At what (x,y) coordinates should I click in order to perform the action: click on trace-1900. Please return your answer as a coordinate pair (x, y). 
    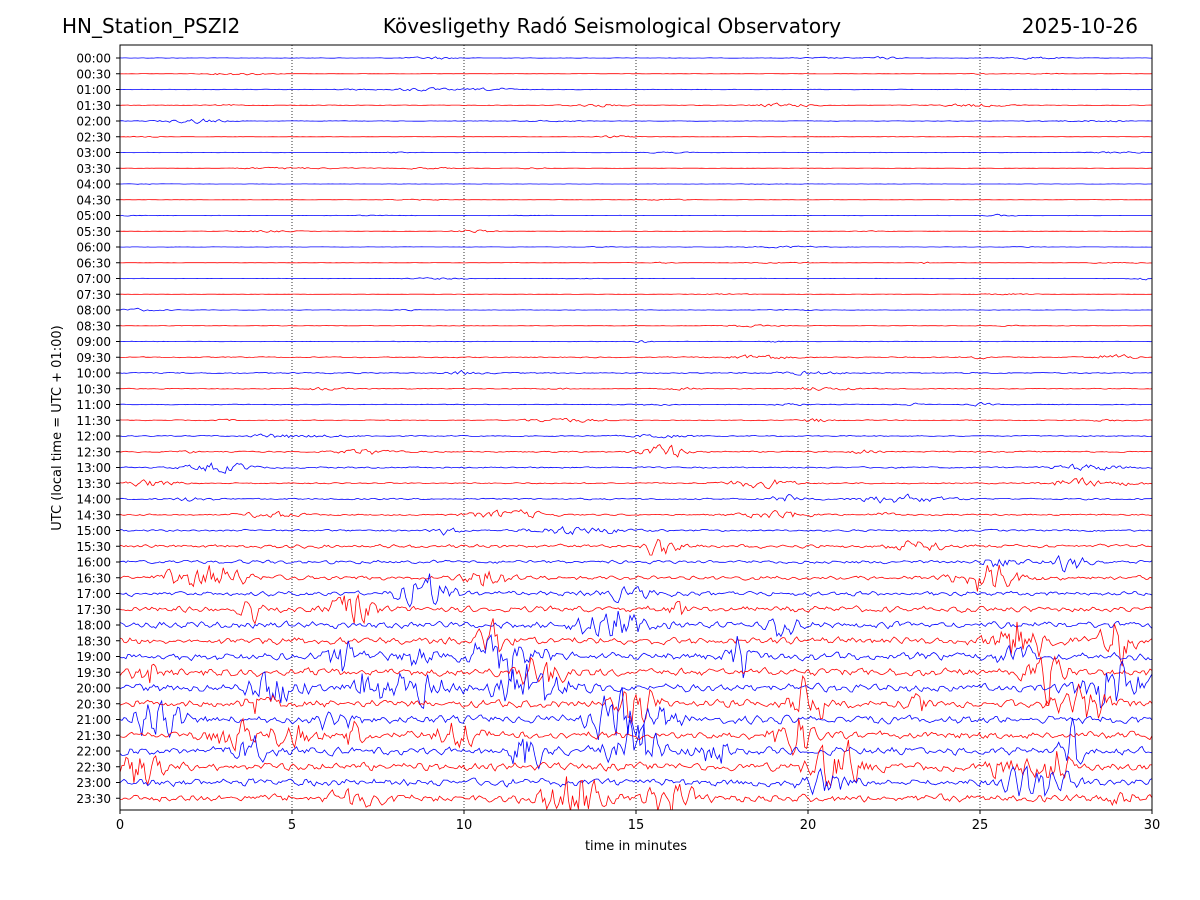
    Looking at the image, I should click on (636, 658).